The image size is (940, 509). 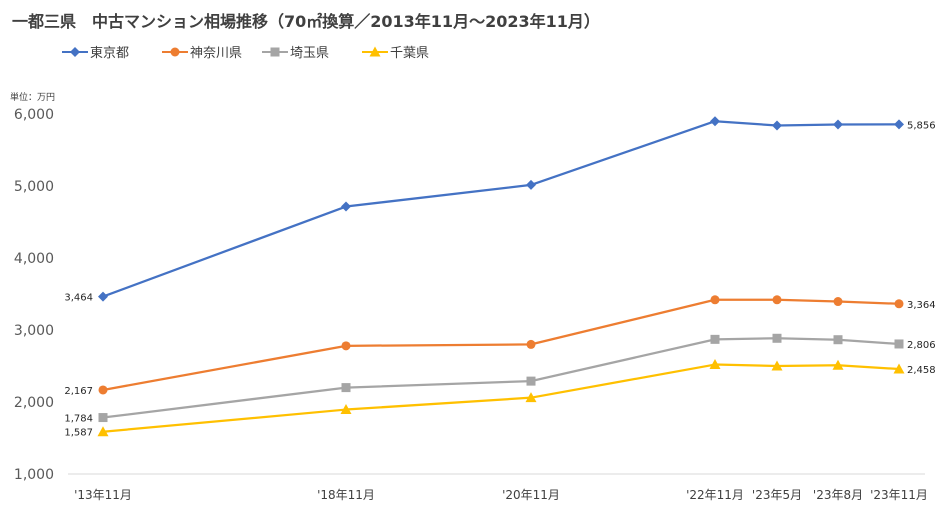 I want to click on legend: 東京都 神奈川県 埼玉県 千葉県, so click(x=262, y=51).